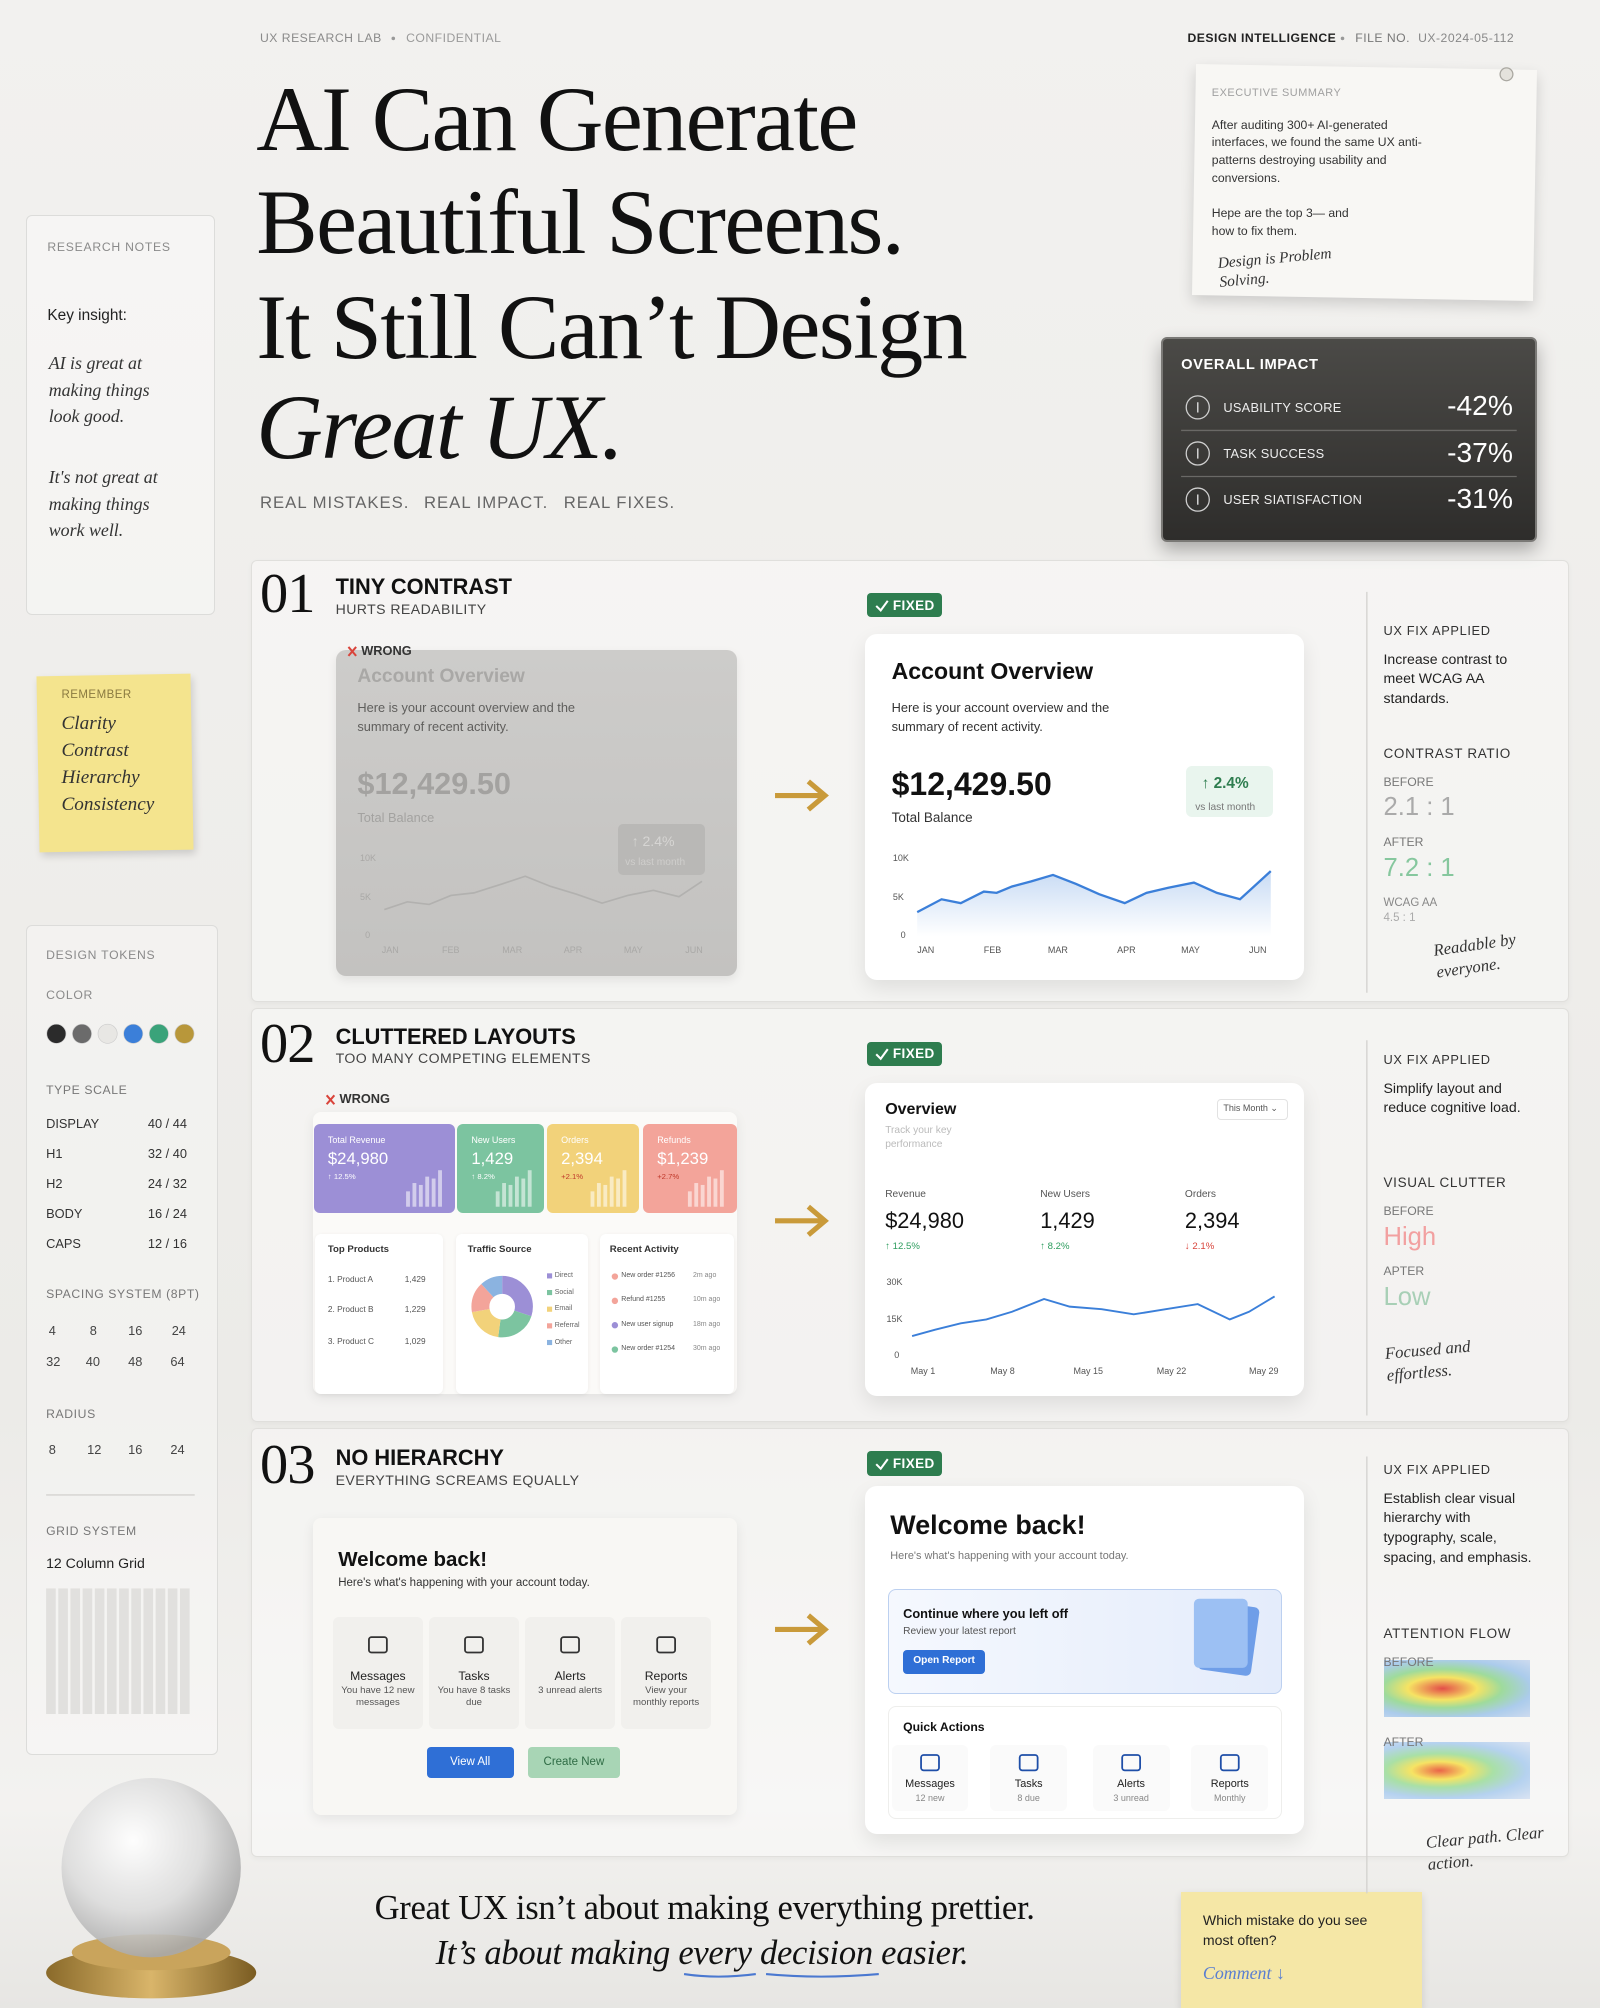 This screenshot has width=1600, height=2008. I want to click on title-line: Beautiful Screens., so click(580, 221).